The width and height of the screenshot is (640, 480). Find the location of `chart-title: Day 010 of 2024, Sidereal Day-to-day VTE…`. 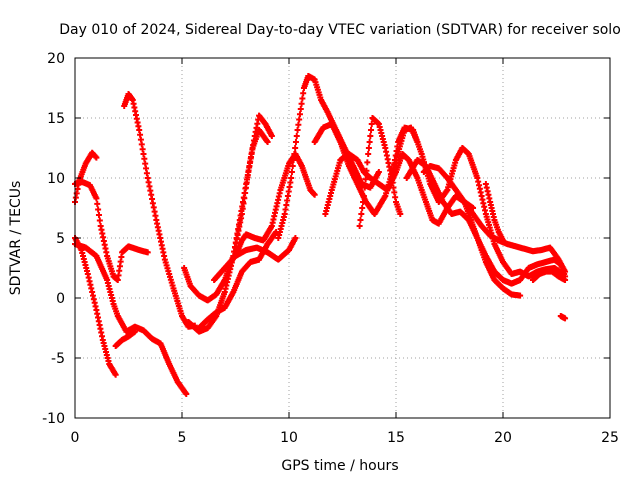

chart-title: Day 010 of 2024, Sidereal Day-to-day VTE… is located at coordinates (340, 30).